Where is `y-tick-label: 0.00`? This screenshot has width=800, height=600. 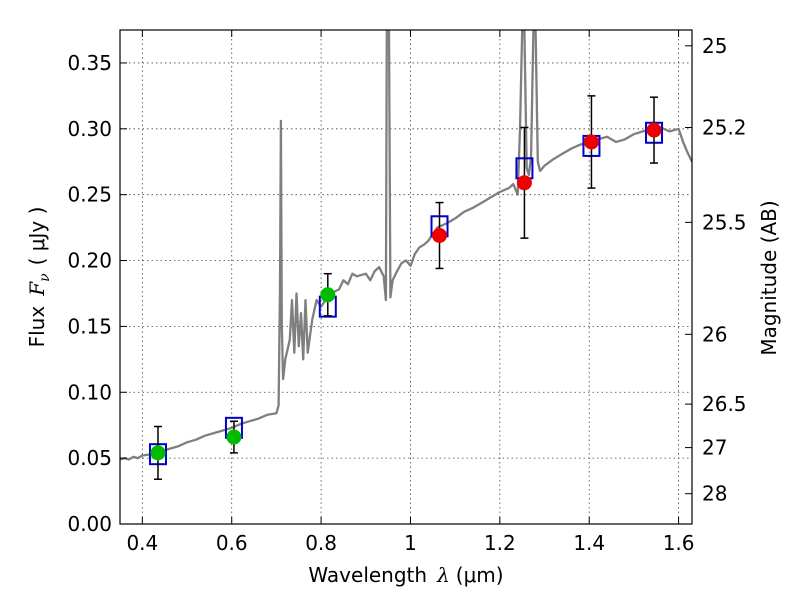
y-tick-label: 0.00 is located at coordinates (89, 524).